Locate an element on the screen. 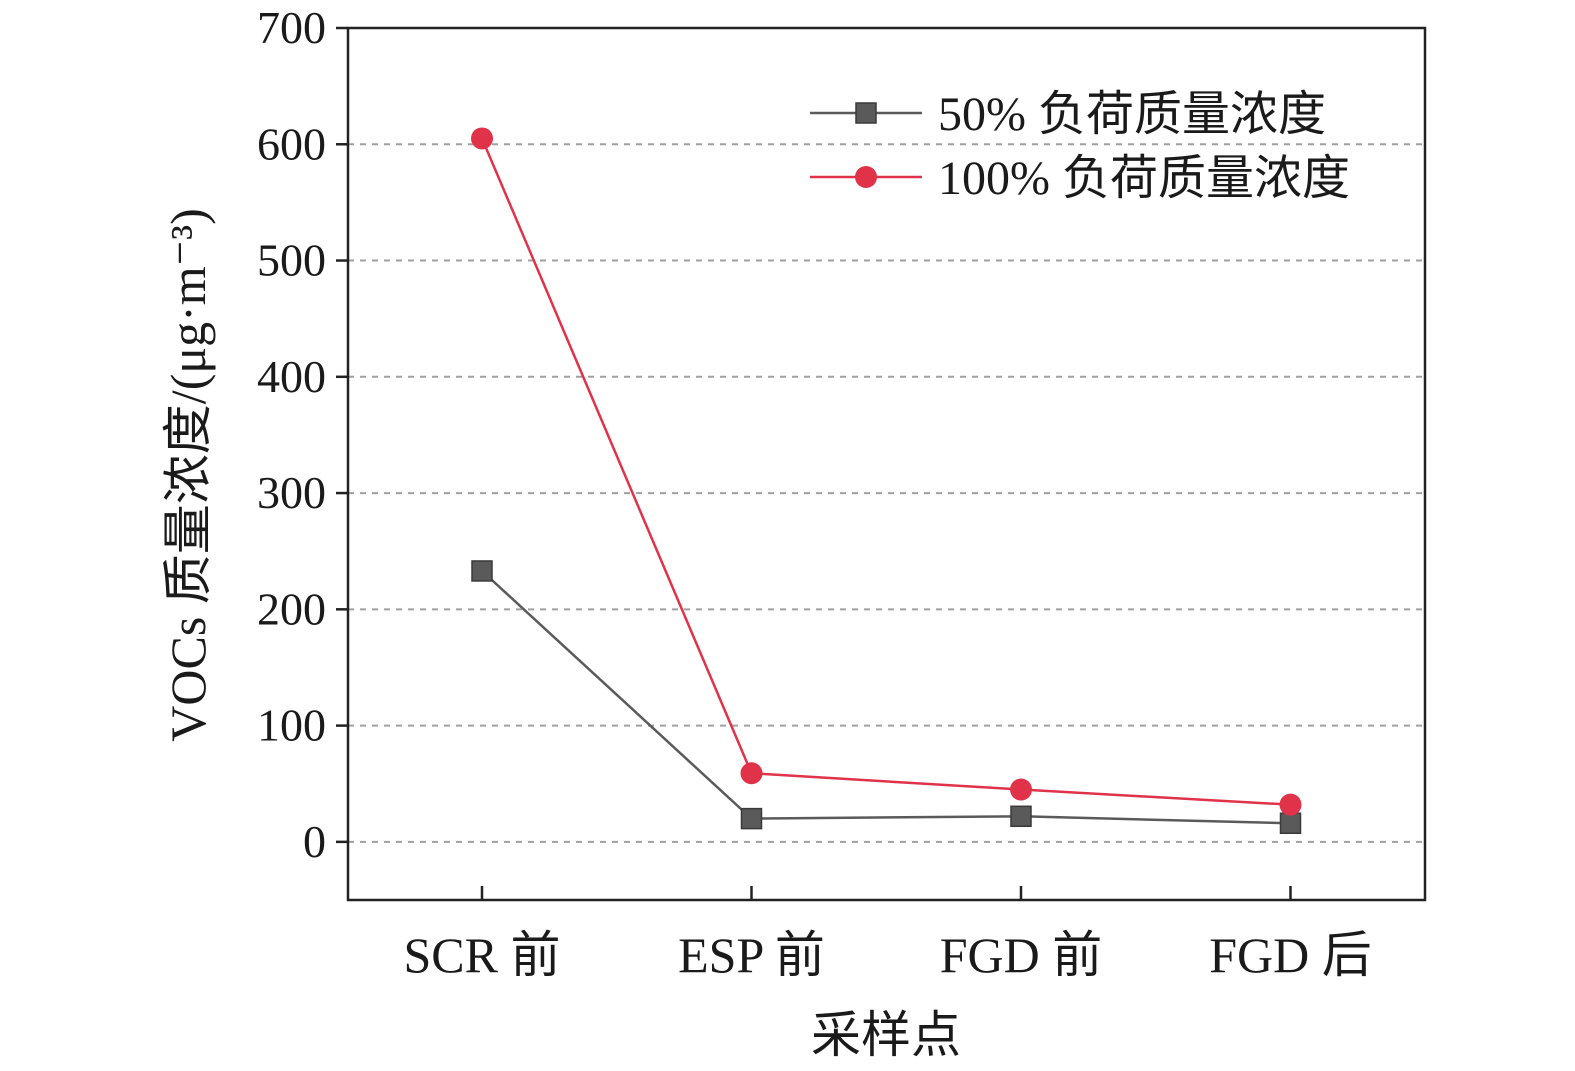 The width and height of the screenshot is (1575, 1071). y-axis-title: VOCs 质量浓度/(μg·m⁻³) is located at coordinates (188, 474).